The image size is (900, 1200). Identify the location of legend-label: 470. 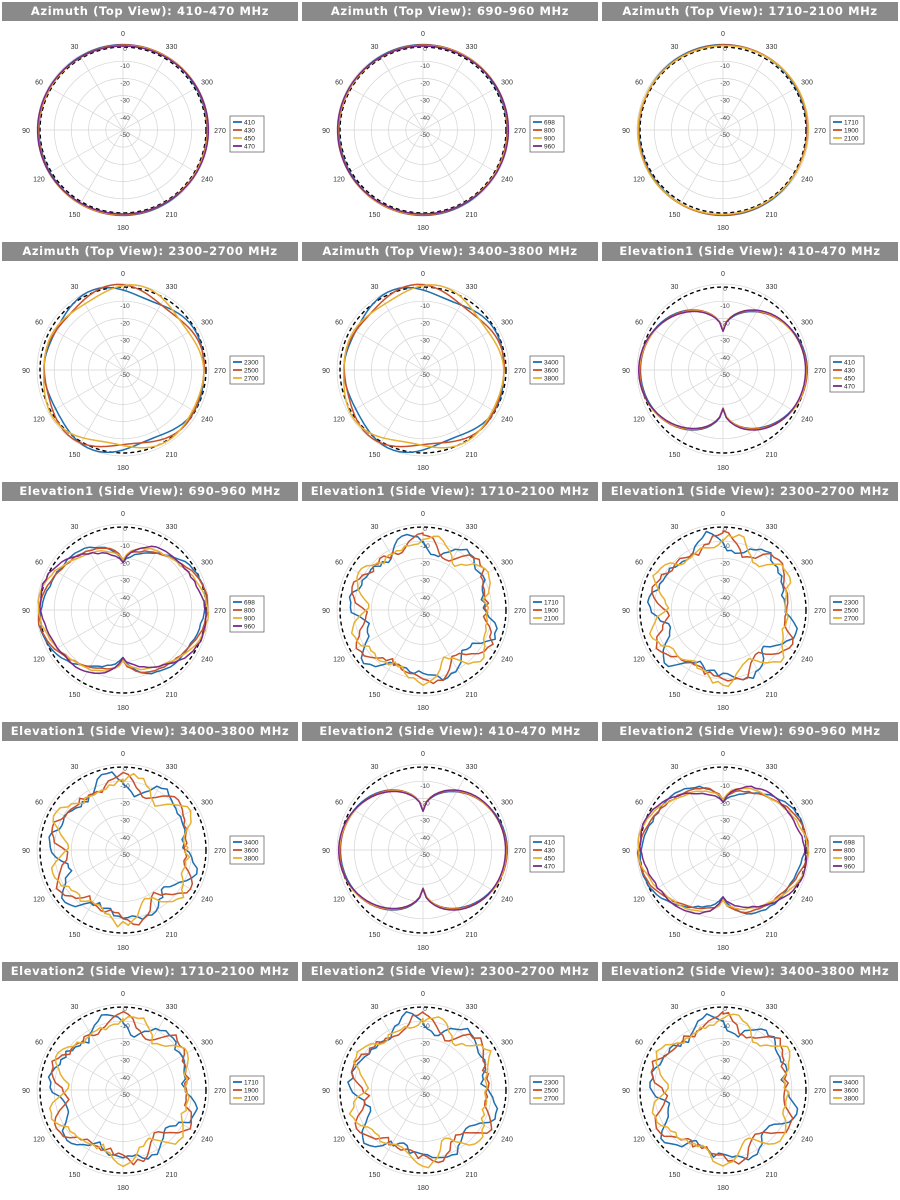
(249, 147).